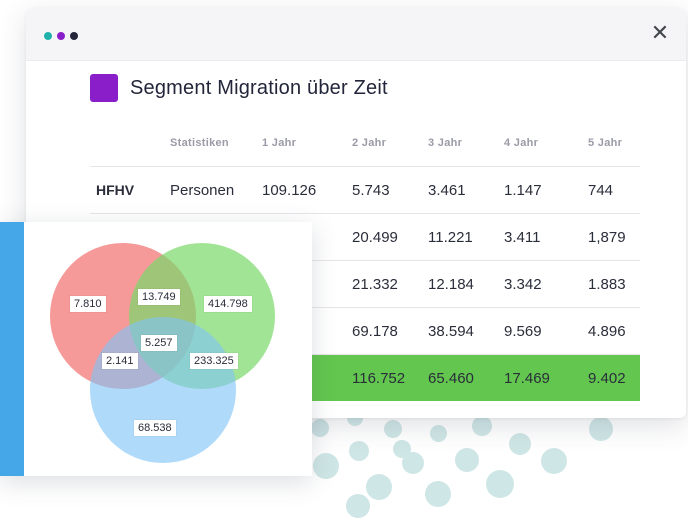 The height and width of the screenshot is (528, 688). I want to click on header-cell: 5 Jahr, so click(611, 143).